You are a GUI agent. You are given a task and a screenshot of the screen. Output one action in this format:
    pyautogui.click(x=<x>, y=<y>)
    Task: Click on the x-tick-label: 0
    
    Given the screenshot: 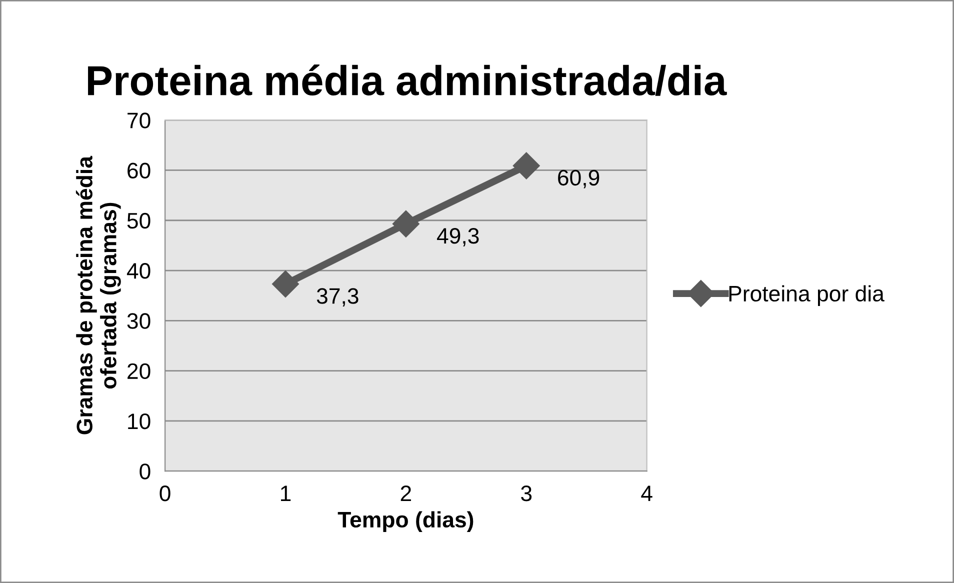 What is the action you would take?
    pyautogui.click(x=165, y=494)
    